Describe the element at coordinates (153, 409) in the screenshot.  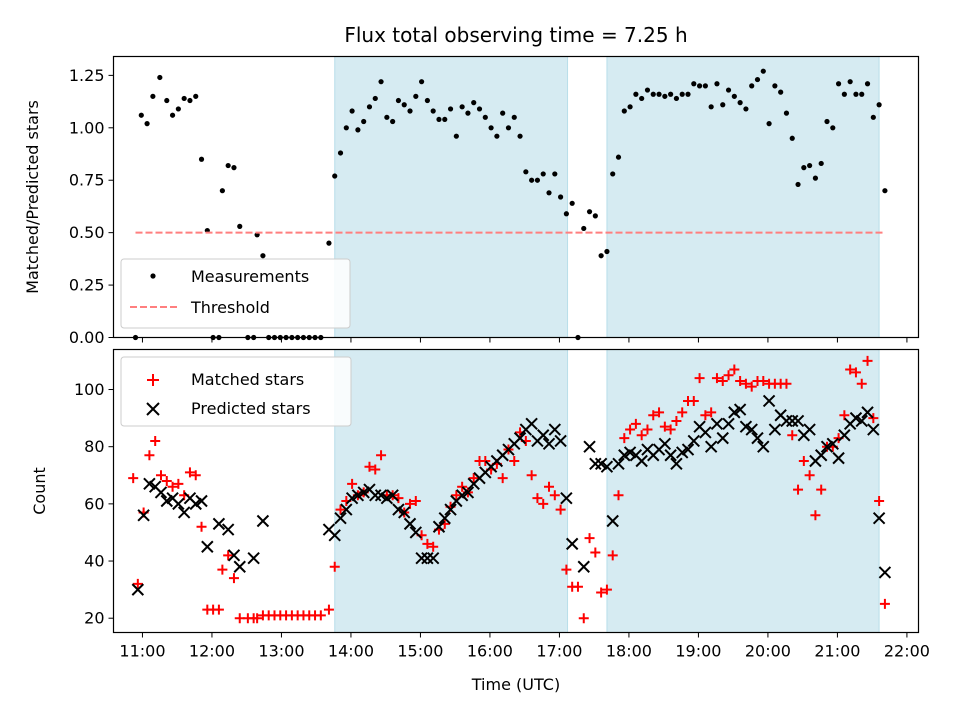
I see `legend-marker-predicted` at that location.